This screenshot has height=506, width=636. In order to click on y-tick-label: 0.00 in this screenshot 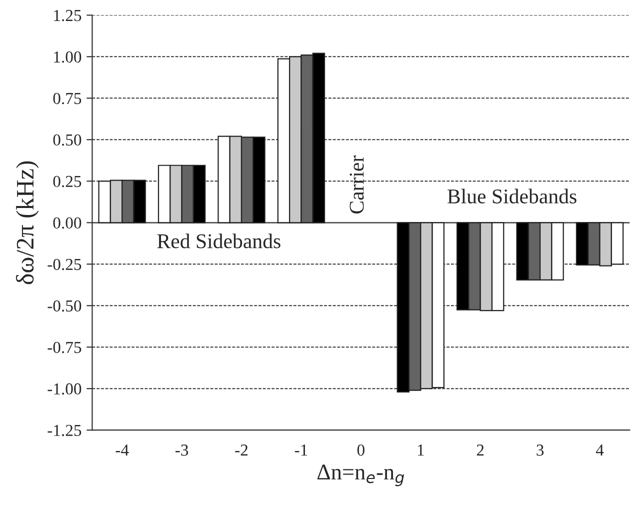, I will do `click(67, 223)`.